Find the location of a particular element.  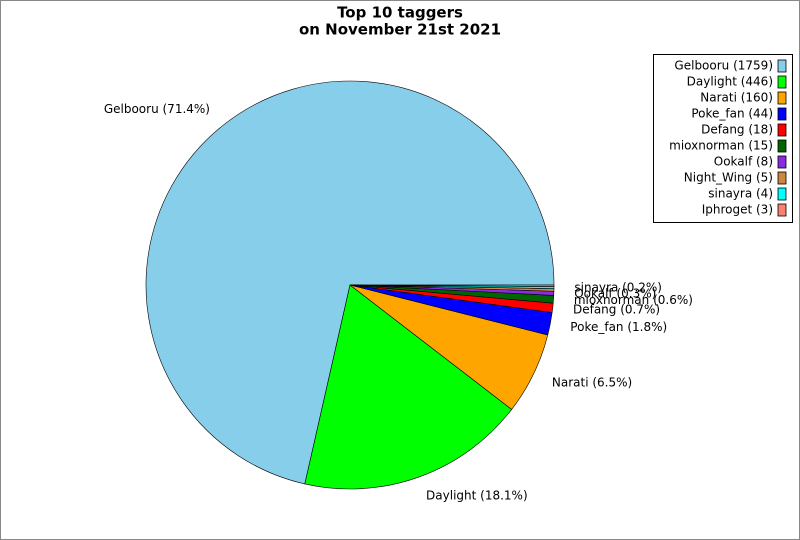

legend-label: Gelbooru (1759) is located at coordinates (723, 66).